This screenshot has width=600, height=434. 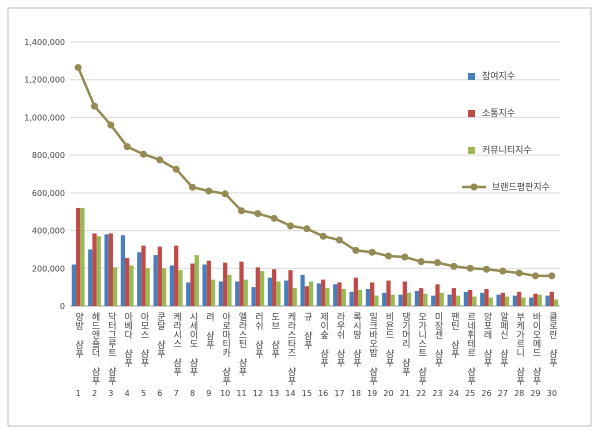 I want to click on y-tick-label: 1,000,000, so click(x=44, y=117).